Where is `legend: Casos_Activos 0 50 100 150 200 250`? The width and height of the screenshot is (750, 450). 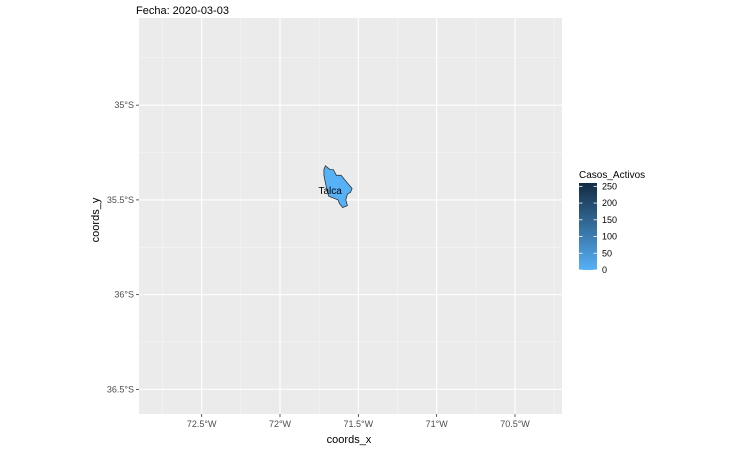 legend: Casos_Activos 0 50 100 150 200 250 is located at coordinates (612, 222).